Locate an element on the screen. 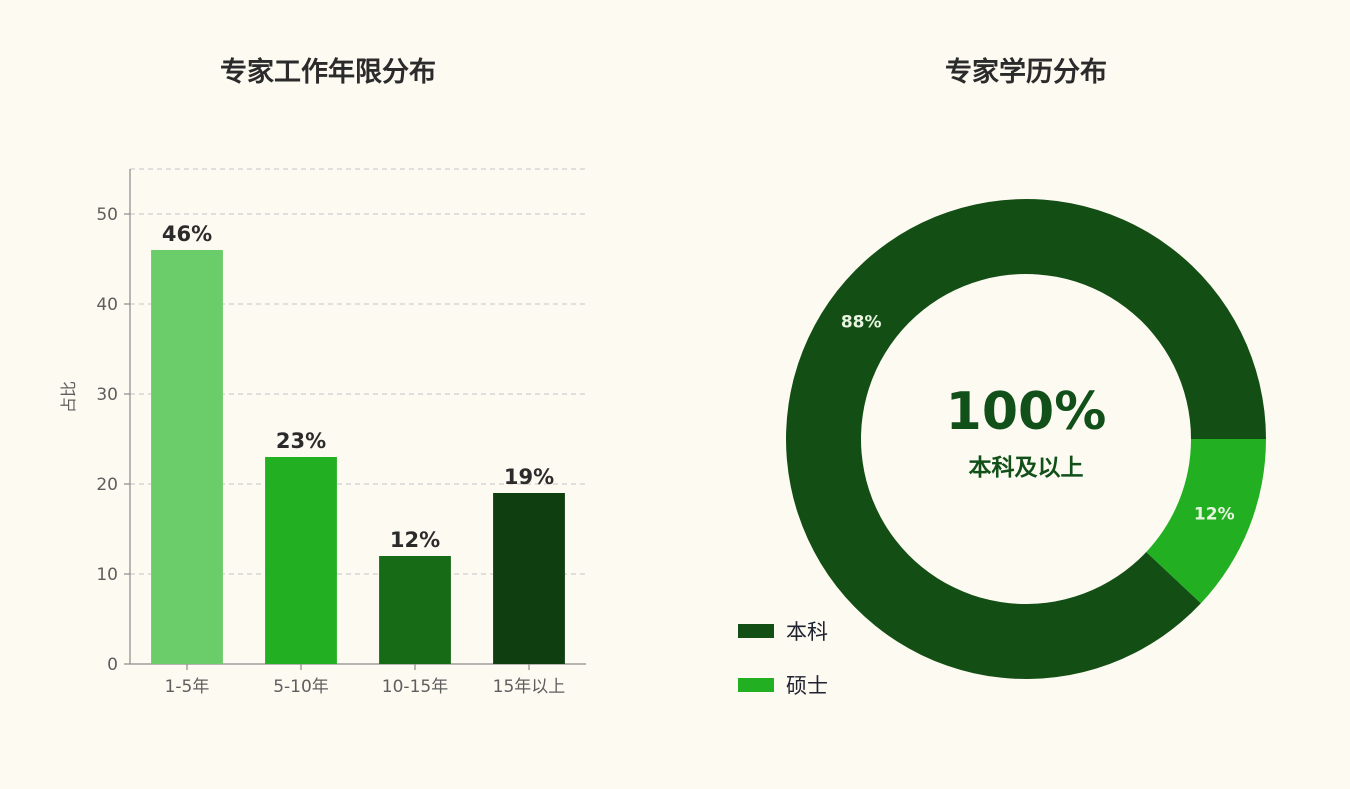 The width and height of the screenshot is (1350, 789). y-tick-label: 0 is located at coordinates (112, 665).